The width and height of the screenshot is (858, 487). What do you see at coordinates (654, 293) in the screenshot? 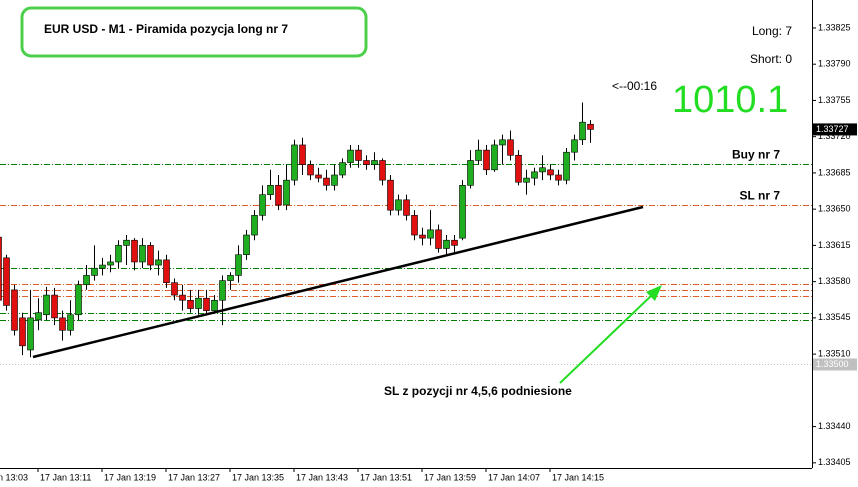
I see `arrow-head` at bounding box center [654, 293].